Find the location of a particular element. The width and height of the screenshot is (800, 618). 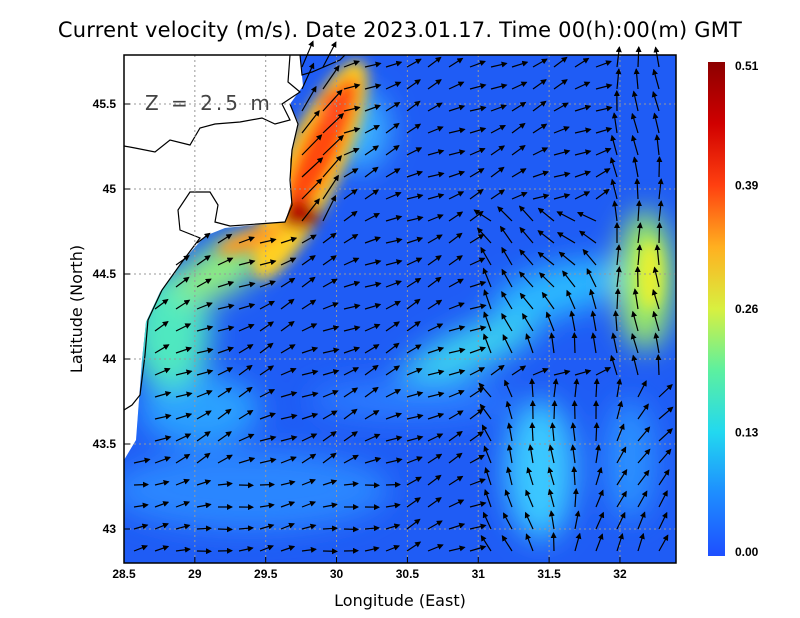

x-tick-label: 32 is located at coordinates (620, 574).